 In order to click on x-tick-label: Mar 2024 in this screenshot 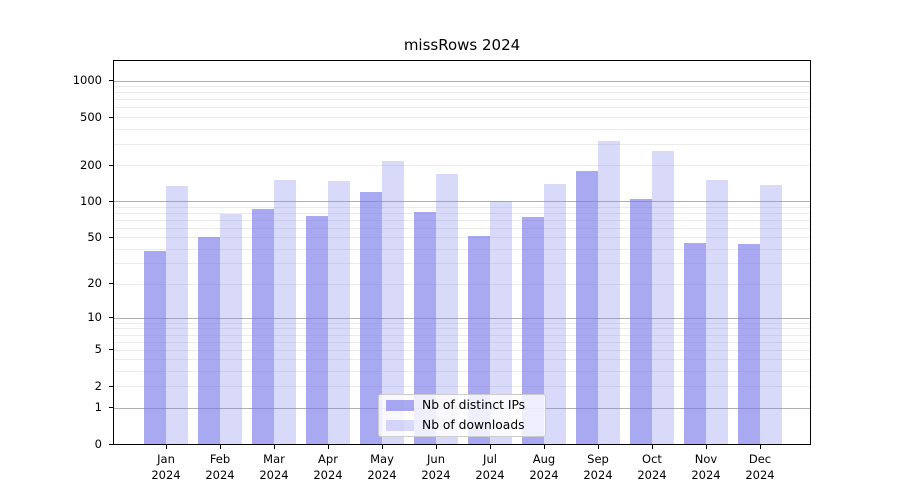, I will do `click(274, 467)`.